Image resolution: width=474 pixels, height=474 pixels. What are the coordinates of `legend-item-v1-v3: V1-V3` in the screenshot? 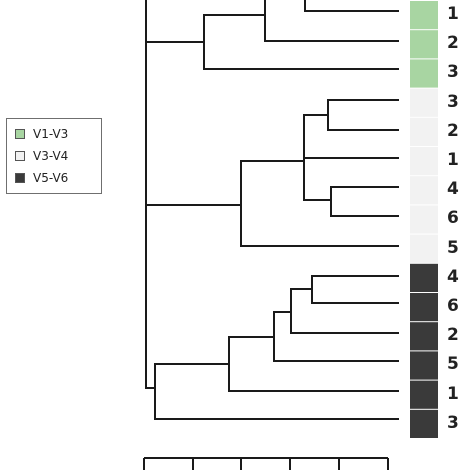 It's located at (41, 134).